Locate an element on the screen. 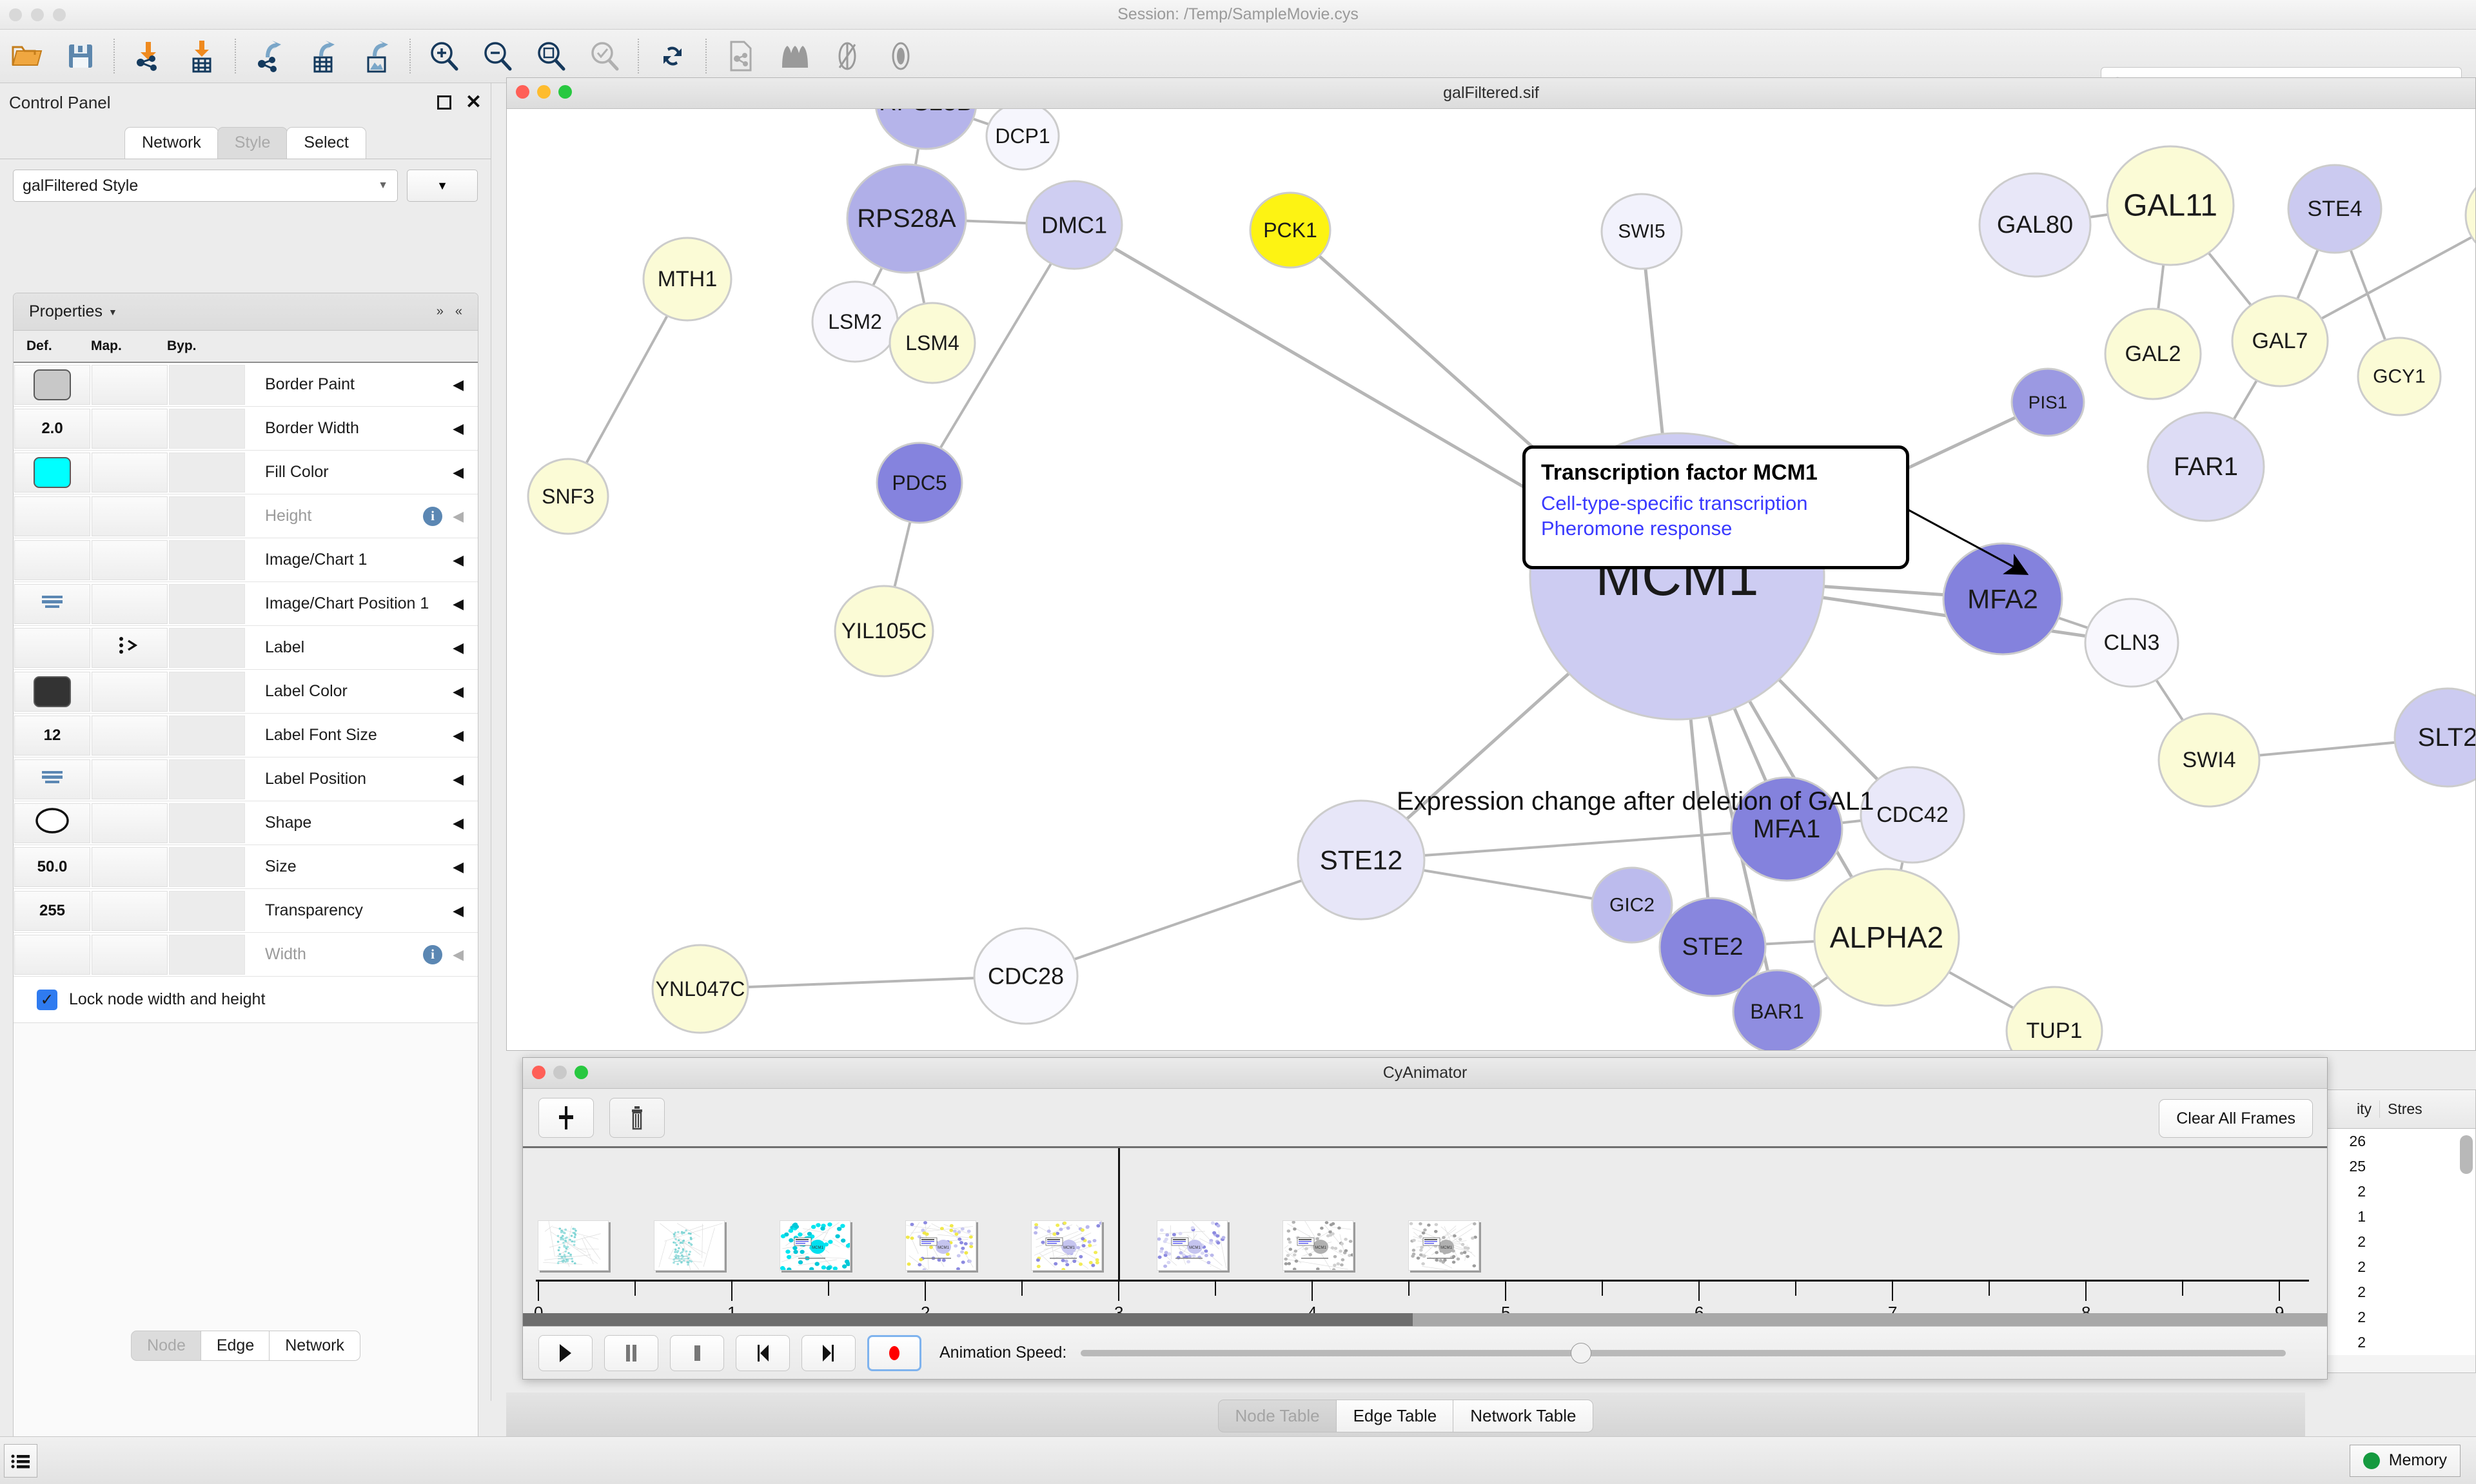 Image resolution: width=2476 pixels, height=1484 pixels. property-mapping-size is located at coordinates (130, 866).